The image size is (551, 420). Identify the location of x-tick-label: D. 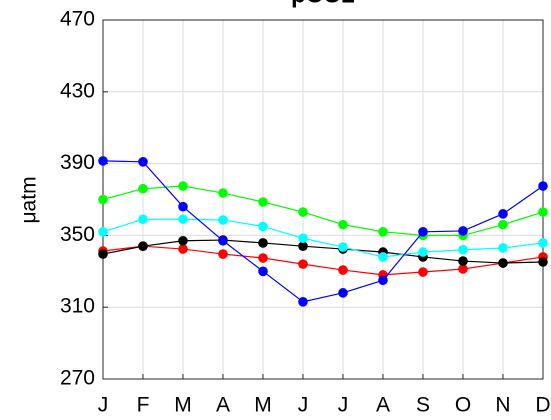
(542, 405).